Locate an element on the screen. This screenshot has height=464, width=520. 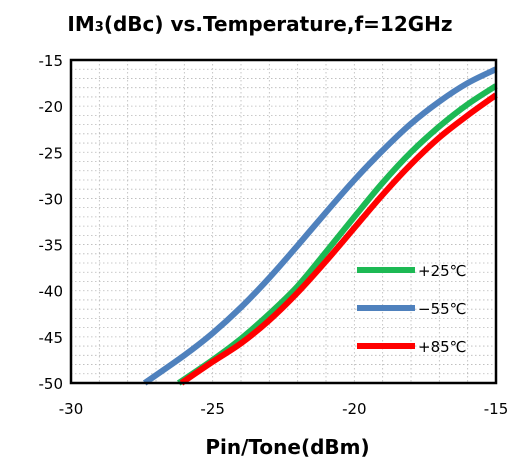
x-tick-label: -15 is located at coordinates (496, 409).